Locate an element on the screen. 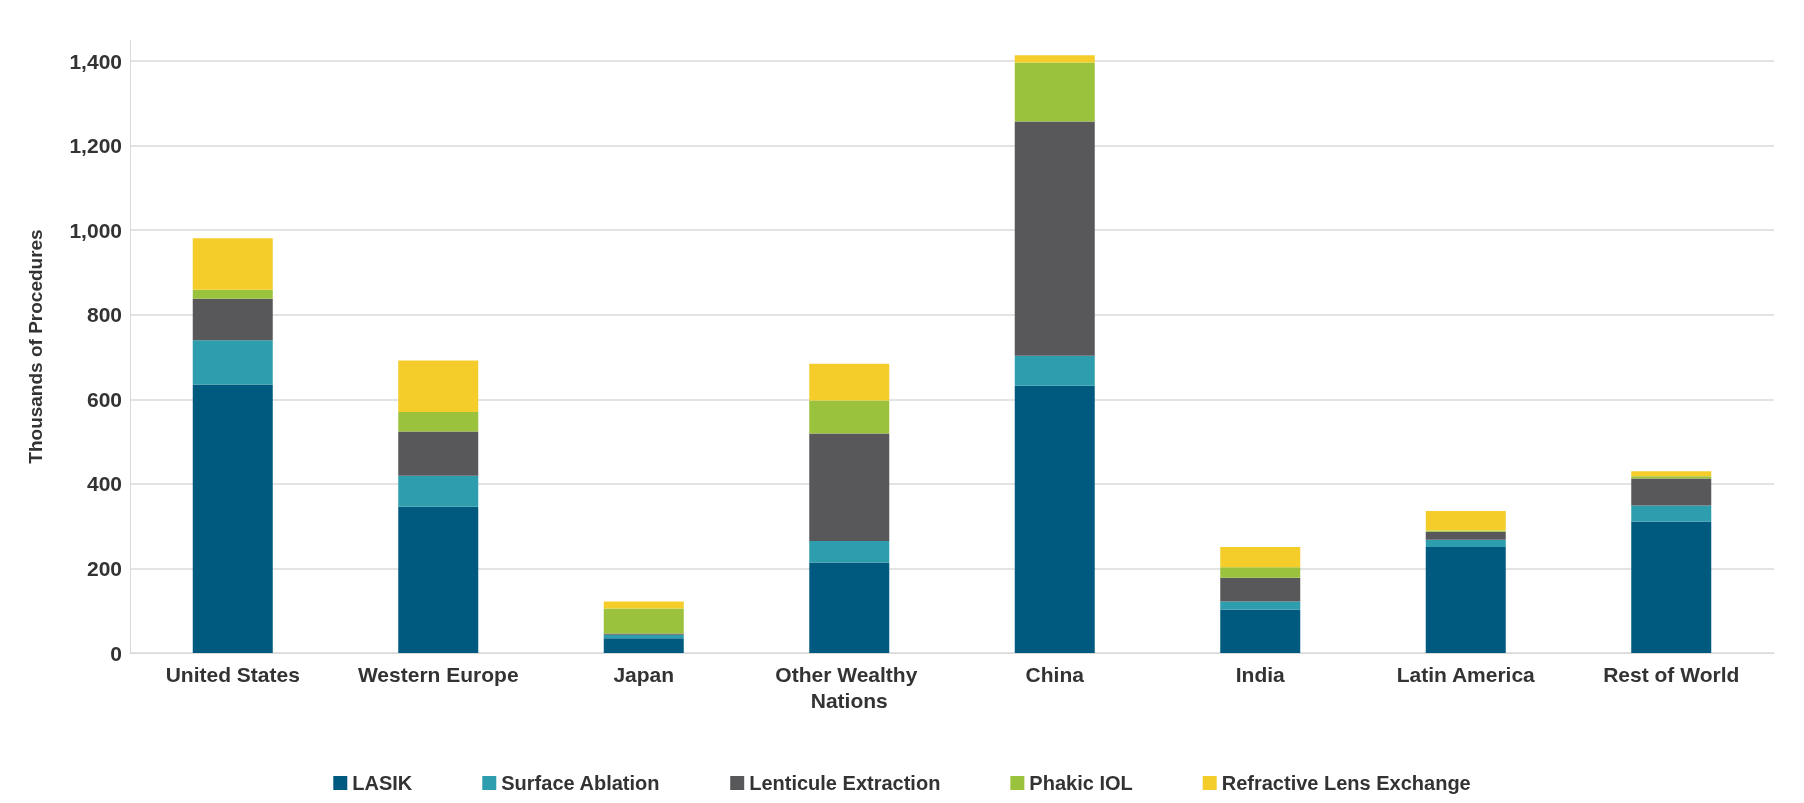 This screenshot has height=803, width=1804. x-tick-label: Japan is located at coordinates (644, 674).